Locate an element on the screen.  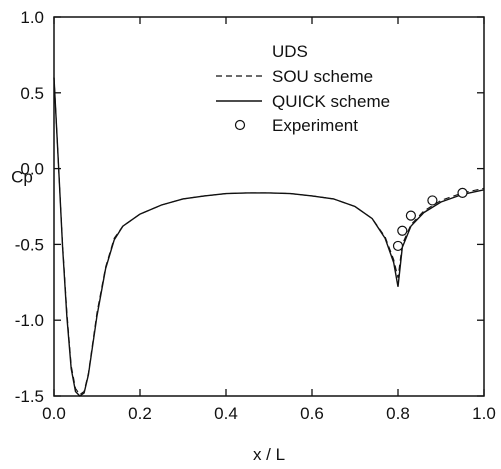
y-axis-label: Cp is located at coordinates (22, 177).